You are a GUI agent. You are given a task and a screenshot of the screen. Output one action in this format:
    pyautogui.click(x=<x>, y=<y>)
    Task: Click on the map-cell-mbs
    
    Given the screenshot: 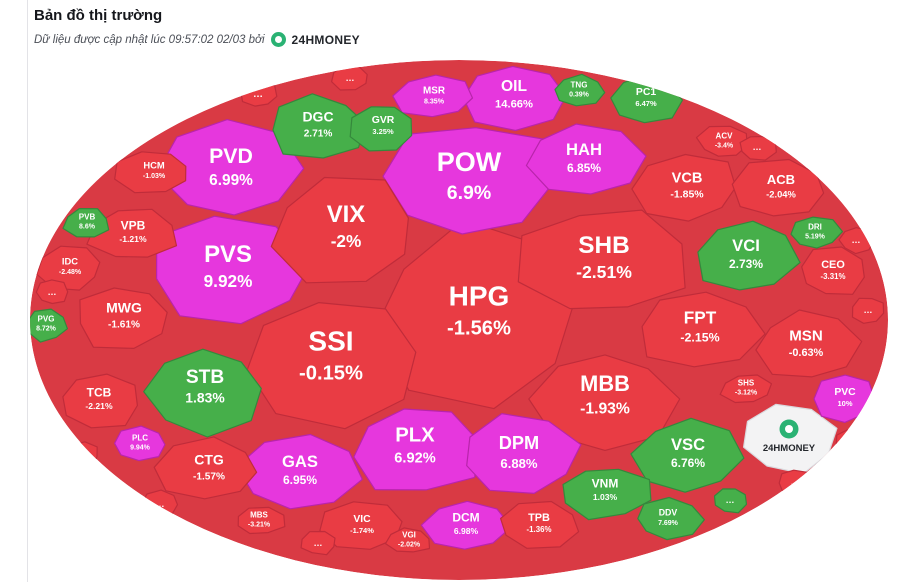 What is the action you would take?
    pyautogui.click(x=261, y=520)
    